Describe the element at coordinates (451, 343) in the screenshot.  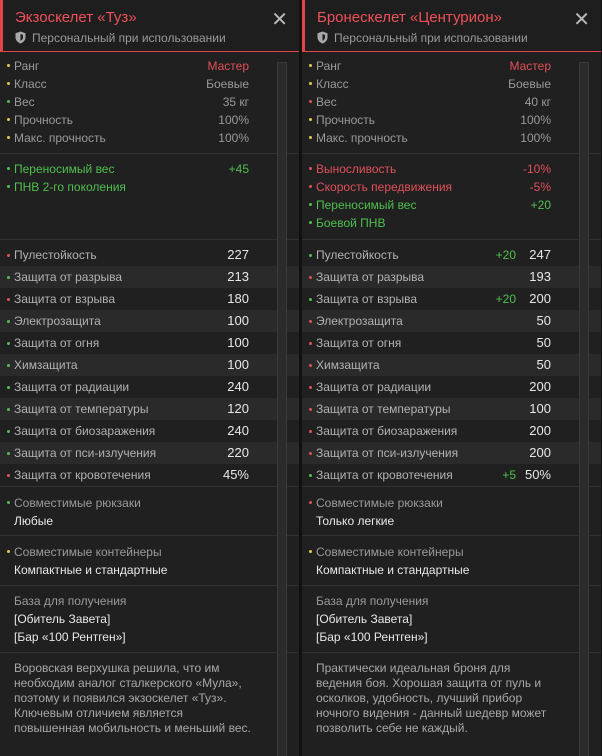
I see `stat-row: Защита от огня 50` at that location.